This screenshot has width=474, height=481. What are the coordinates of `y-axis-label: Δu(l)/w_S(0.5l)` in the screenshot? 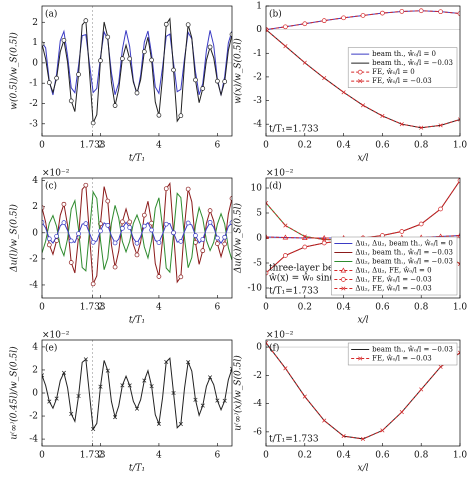 It's located at (14, 238).